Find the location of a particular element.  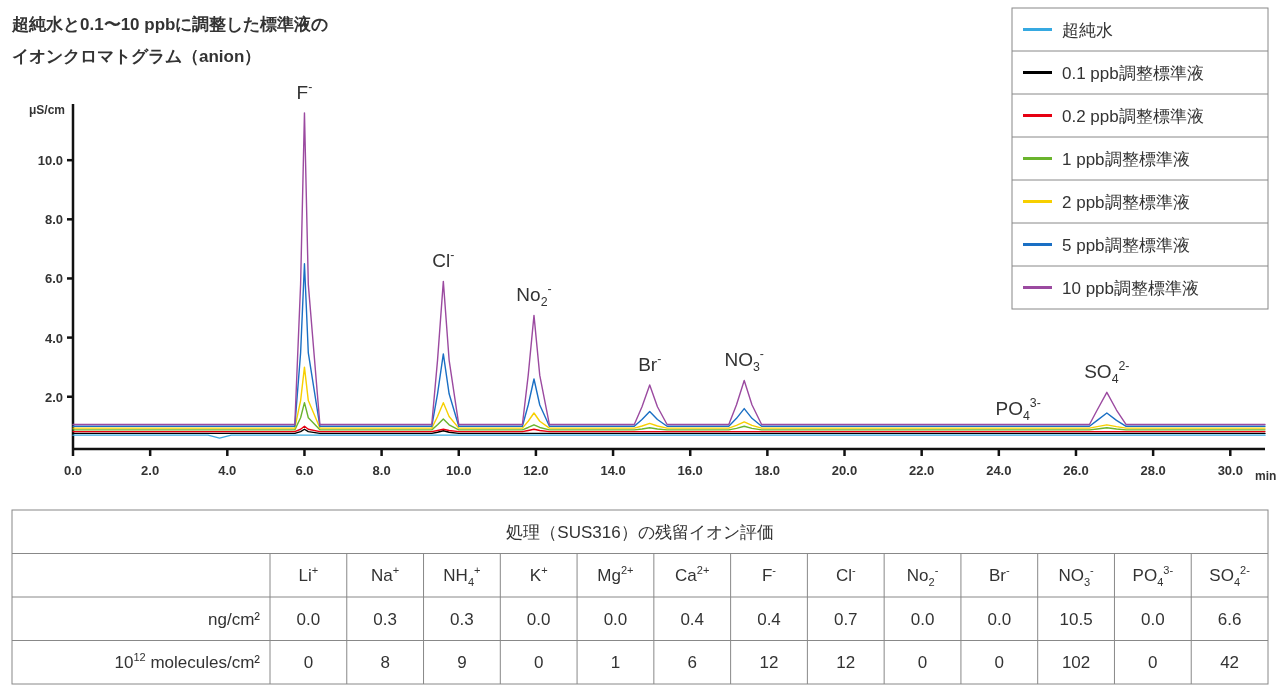

category-label: Cl$^{-}$ is located at coordinates (845, 575).